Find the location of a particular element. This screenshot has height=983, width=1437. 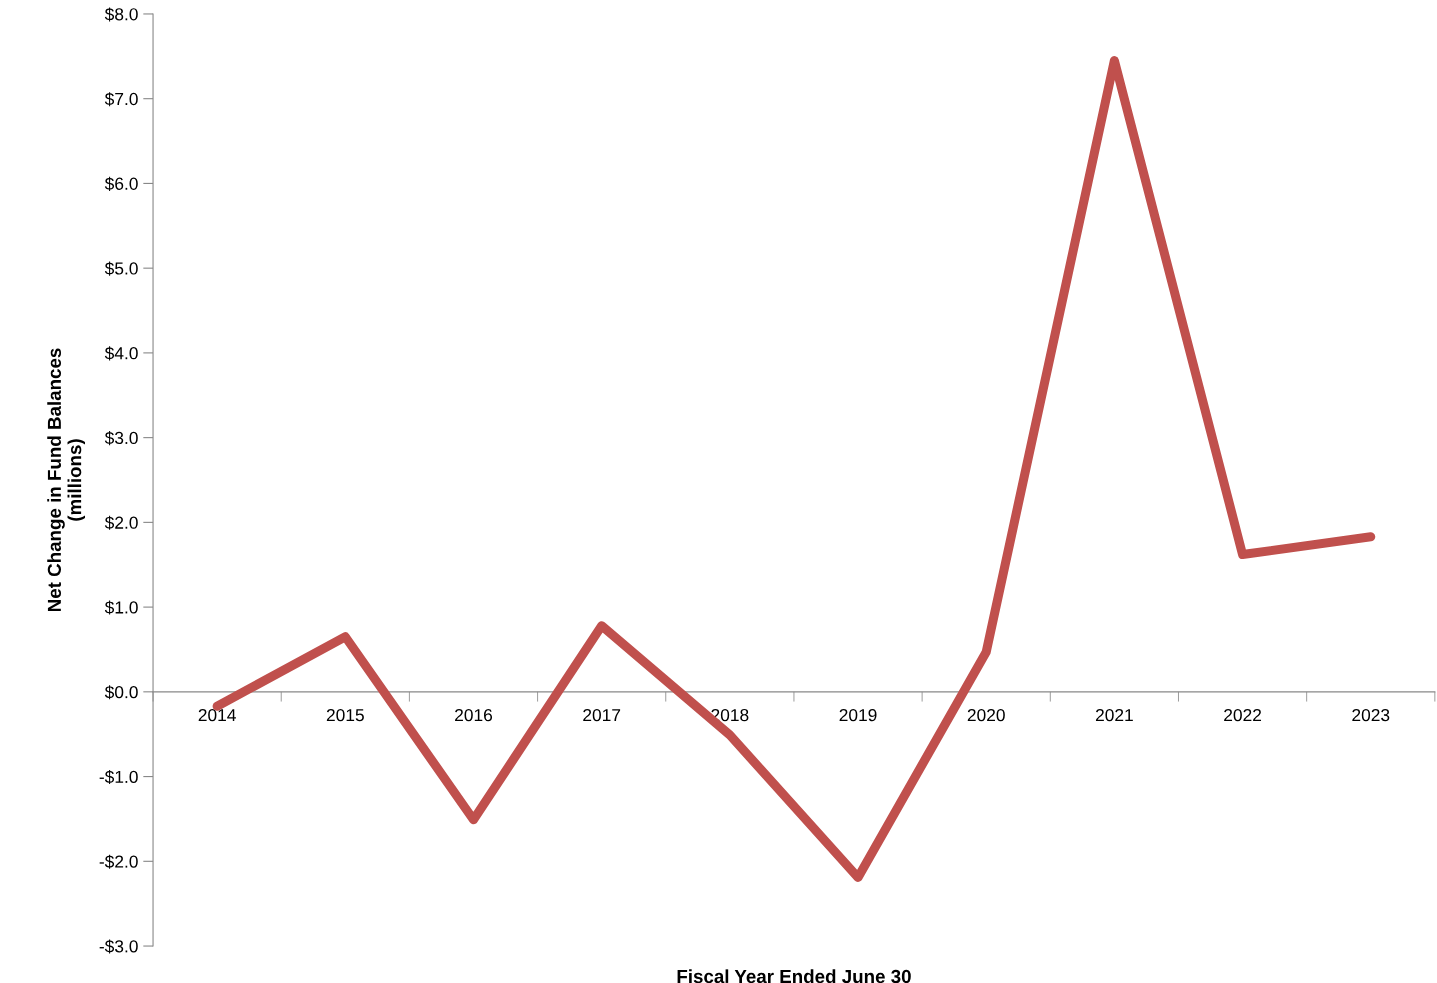

y-tick-label: $6.0 is located at coordinates (121, 183).